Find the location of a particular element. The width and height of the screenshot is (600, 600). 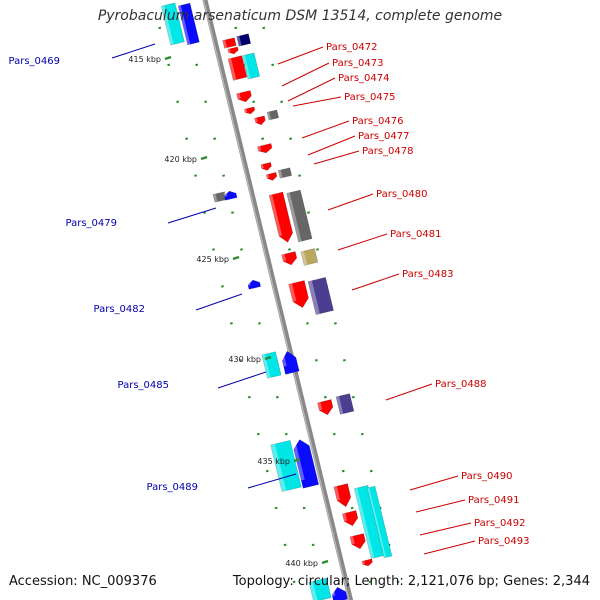

gene-label: Pars_0491 is located at coordinates (493, 500).